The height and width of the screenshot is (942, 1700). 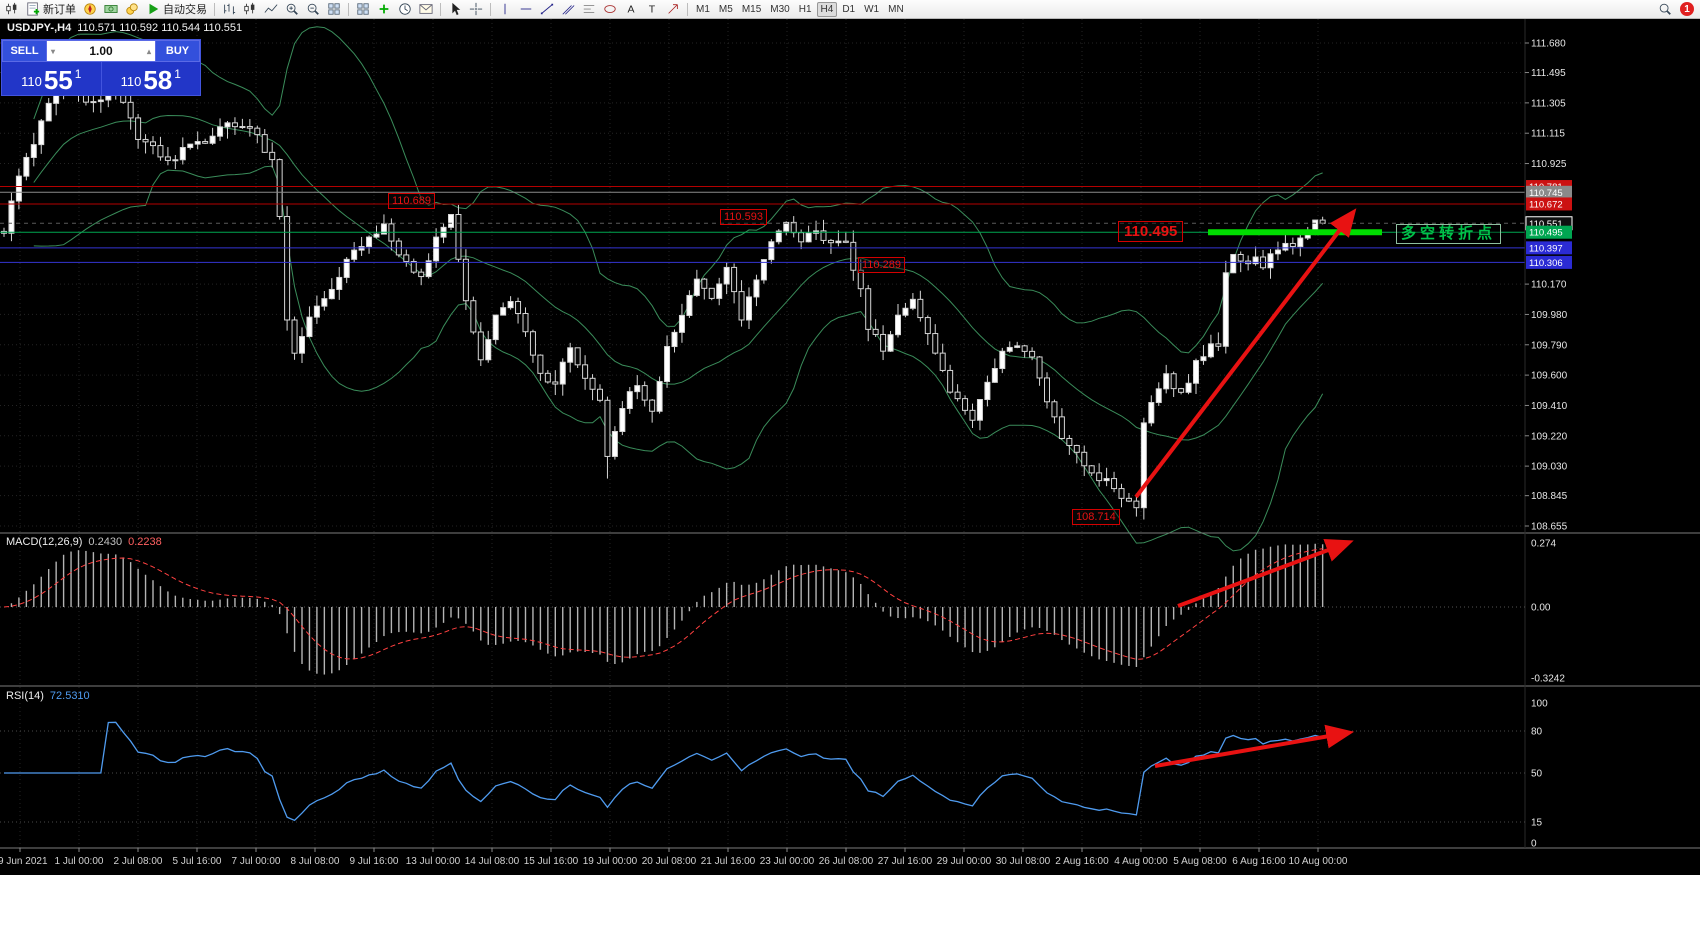 I want to click on svg-text: 7 Jul 00:00, so click(x=256, y=861).